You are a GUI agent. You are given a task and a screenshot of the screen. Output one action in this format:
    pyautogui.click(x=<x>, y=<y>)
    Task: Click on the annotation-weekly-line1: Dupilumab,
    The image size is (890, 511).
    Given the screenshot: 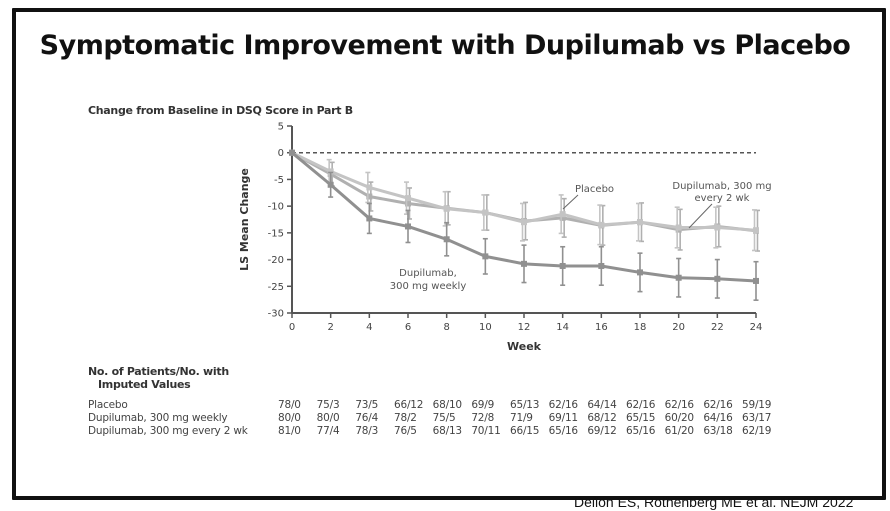 What is the action you would take?
    pyautogui.click(x=428, y=273)
    